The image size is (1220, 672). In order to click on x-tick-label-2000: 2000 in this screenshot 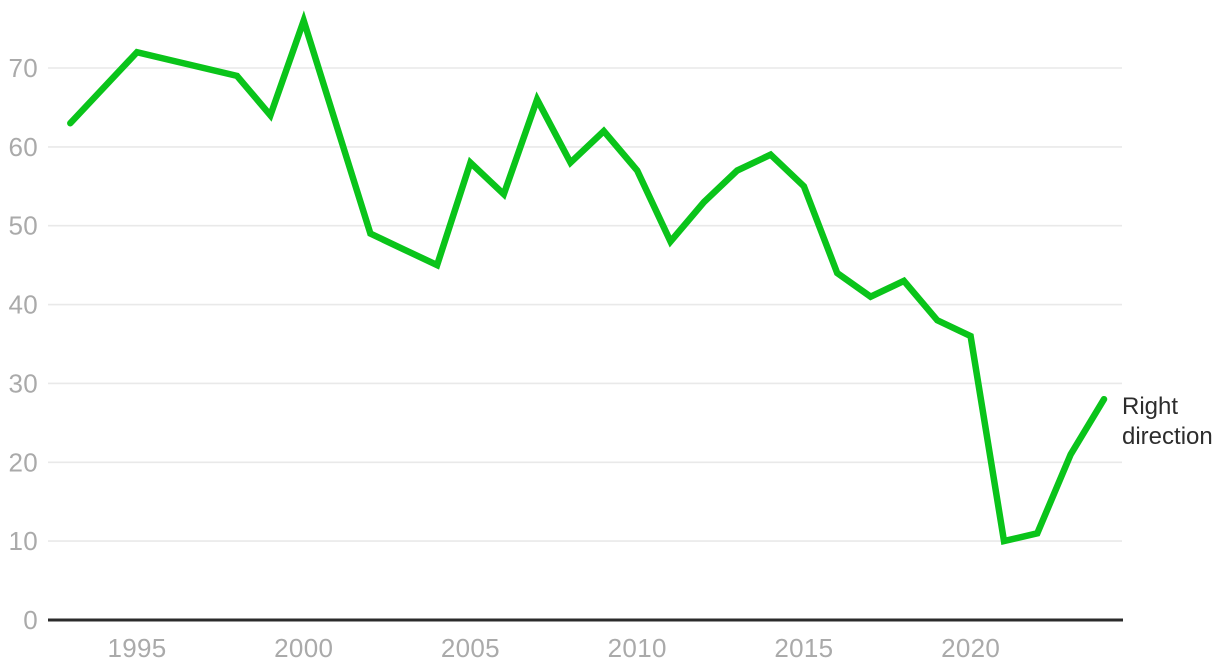, I will do `click(303, 648)`.